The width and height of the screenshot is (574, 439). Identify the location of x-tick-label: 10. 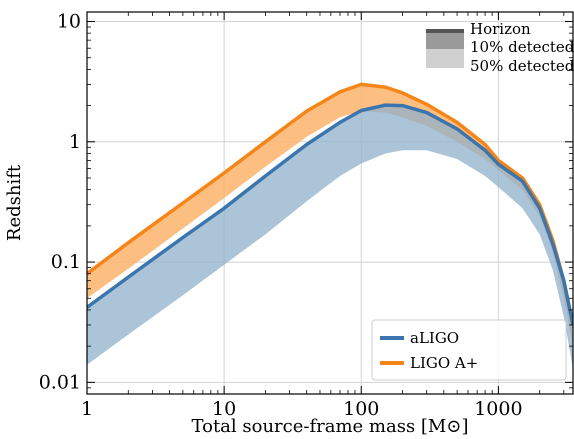
(224, 409).